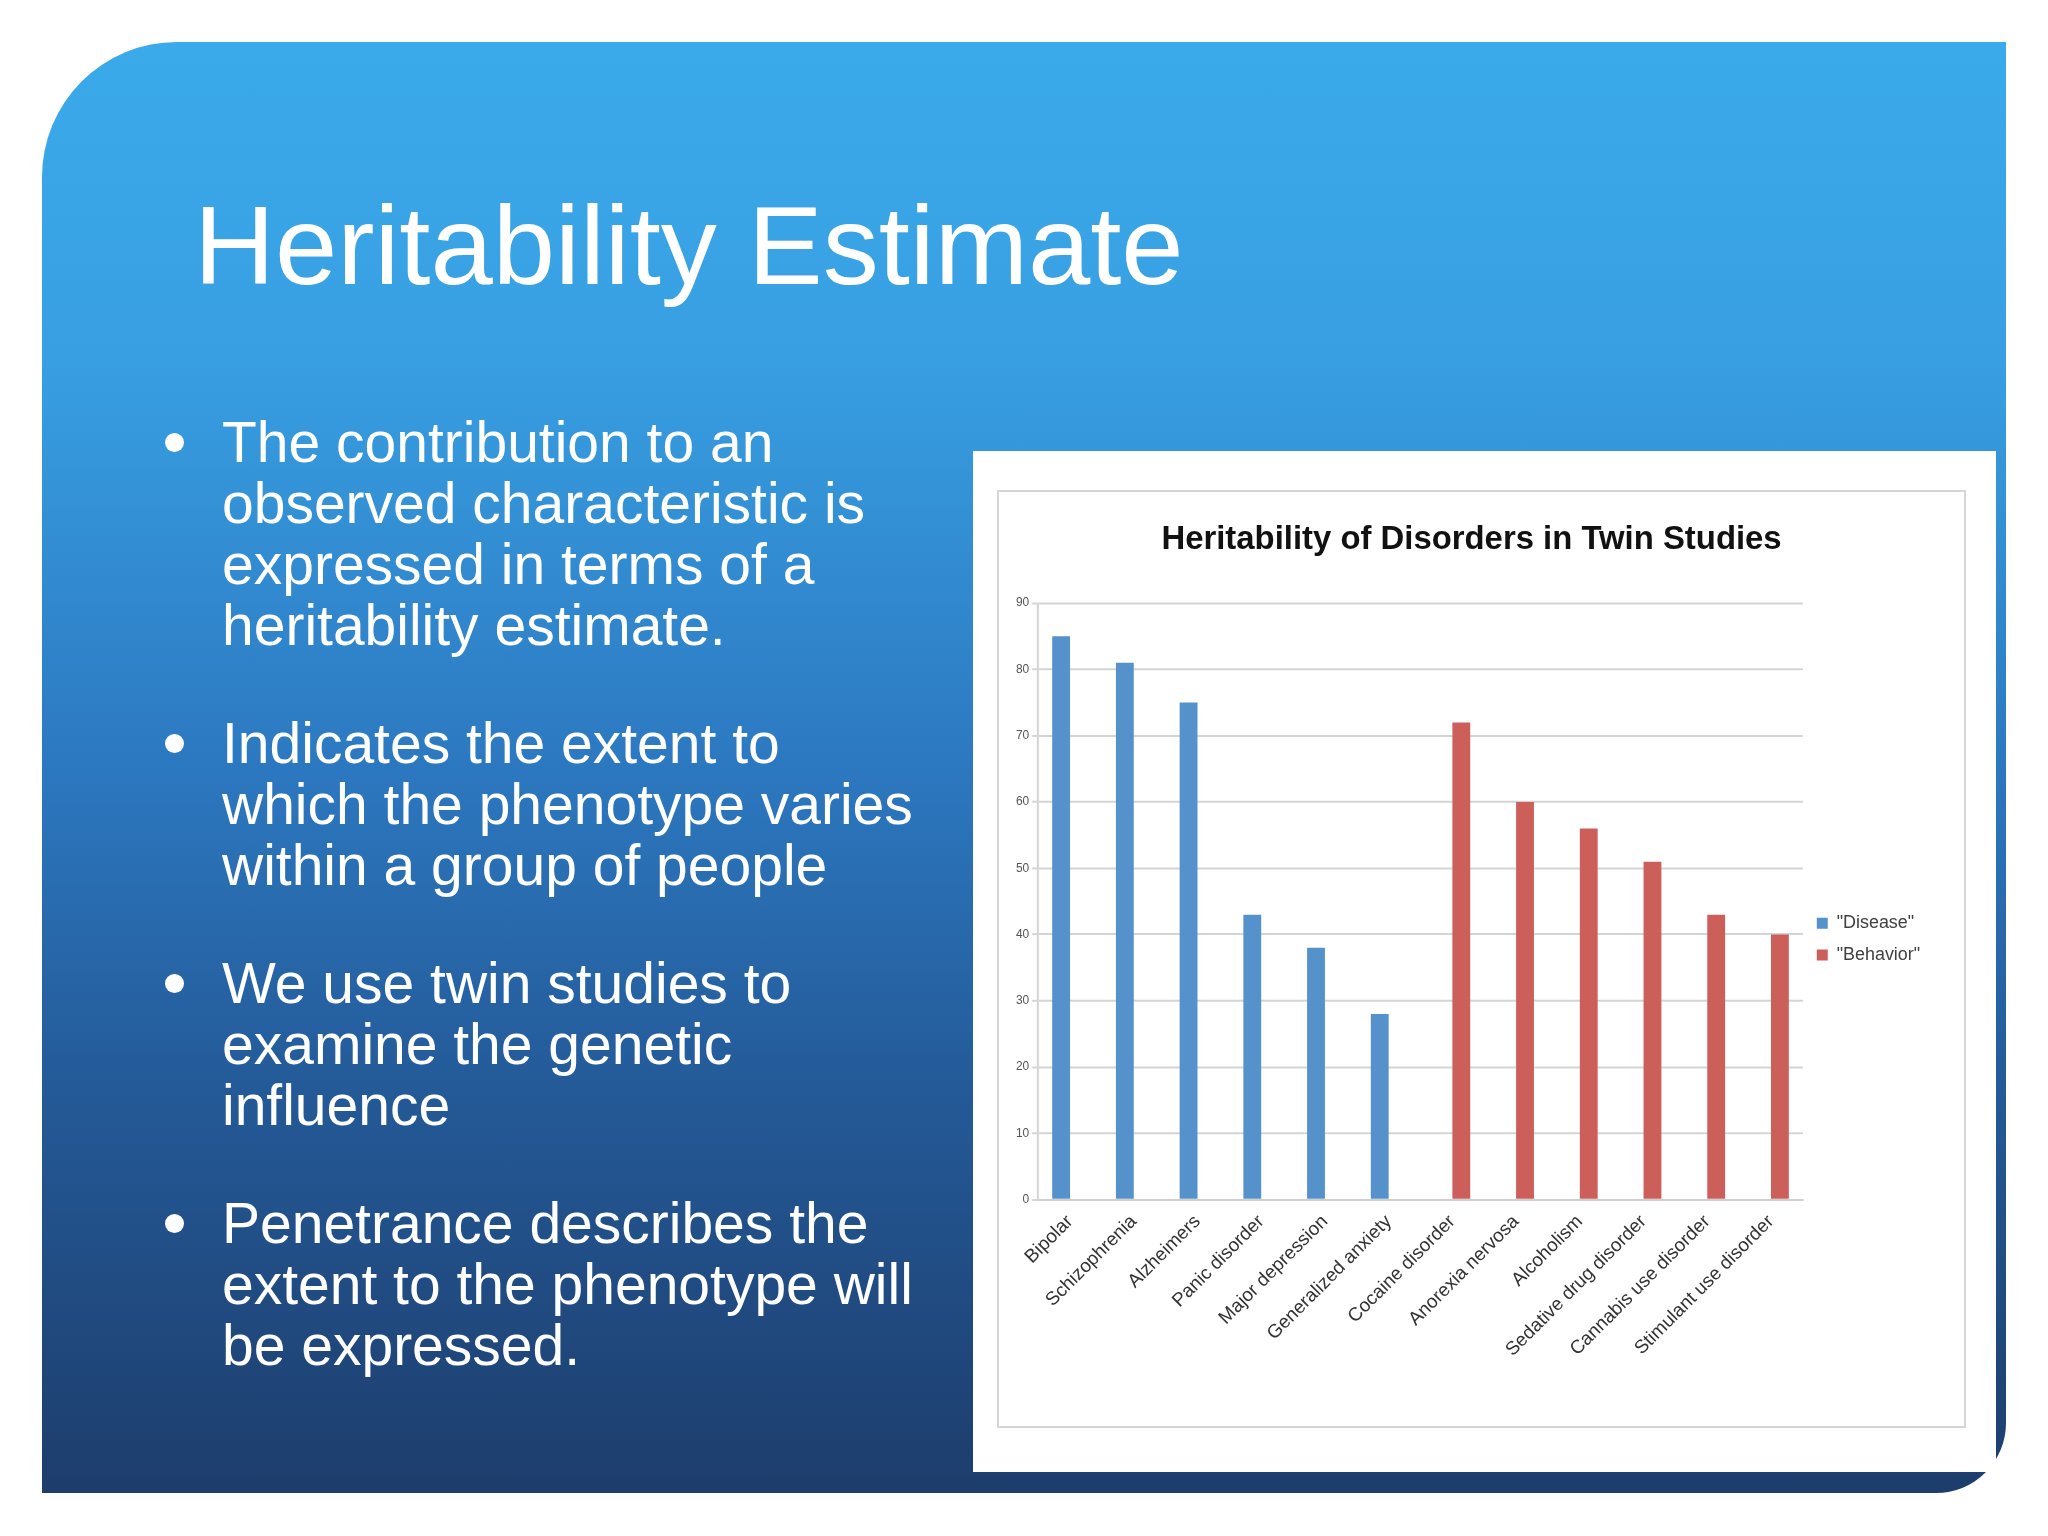  Describe the element at coordinates (1022, 867) in the screenshot. I see `y-tick-label: 50` at that location.